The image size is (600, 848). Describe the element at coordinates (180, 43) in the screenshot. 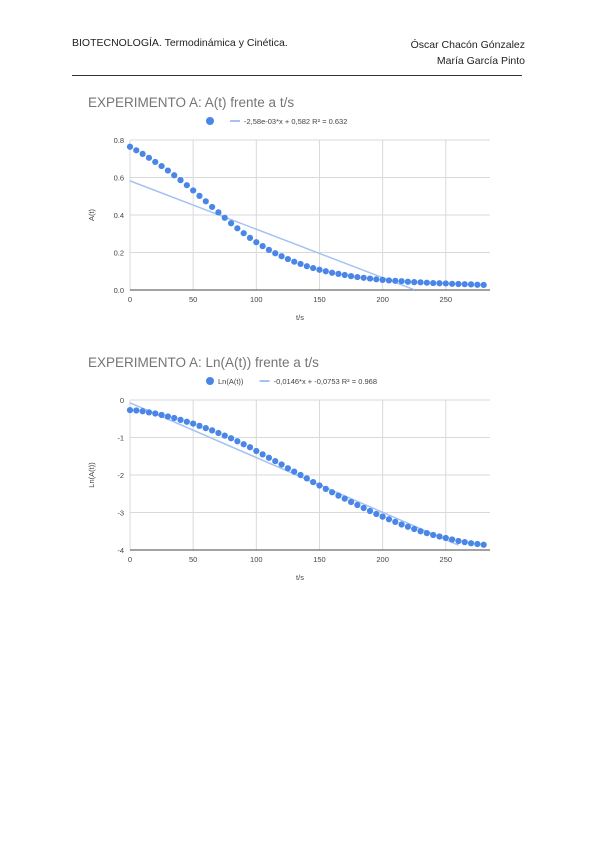

I see `header-course: BIOTECNOLOGÍA. Termodinámica y Cinética.` at that location.